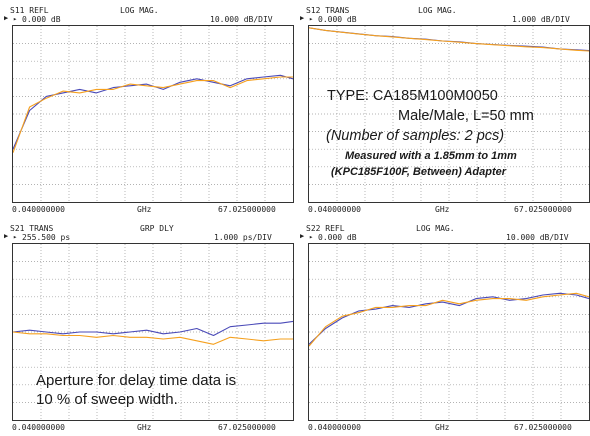 This screenshot has width=590, height=436. Describe the element at coordinates (328, 10) in the screenshot. I see `trace-label: S12 TRANS` at that location.